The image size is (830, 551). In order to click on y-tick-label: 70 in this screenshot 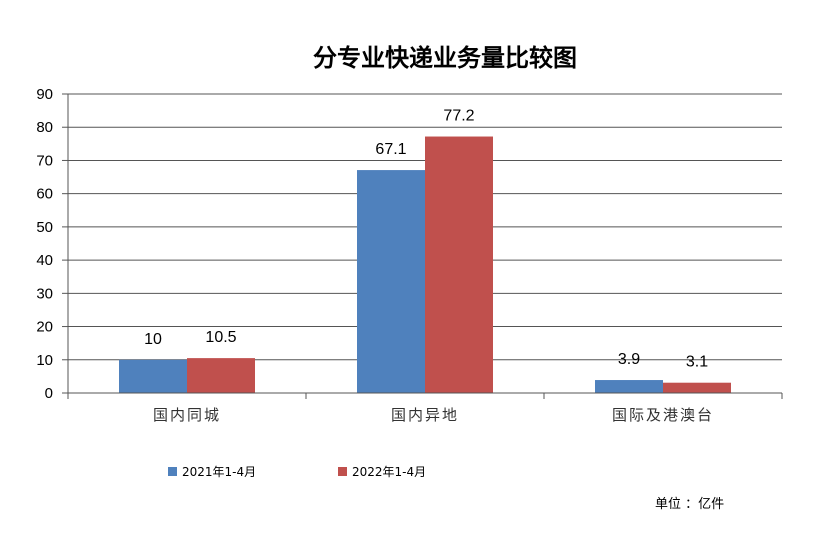, I will do `click(44, 160)`.